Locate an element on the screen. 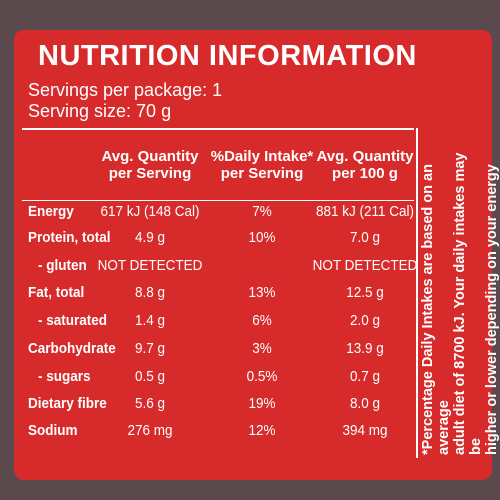 This screenshot has height=500, width=500. cell: 1.4 g is located at coordinates (150, 320).